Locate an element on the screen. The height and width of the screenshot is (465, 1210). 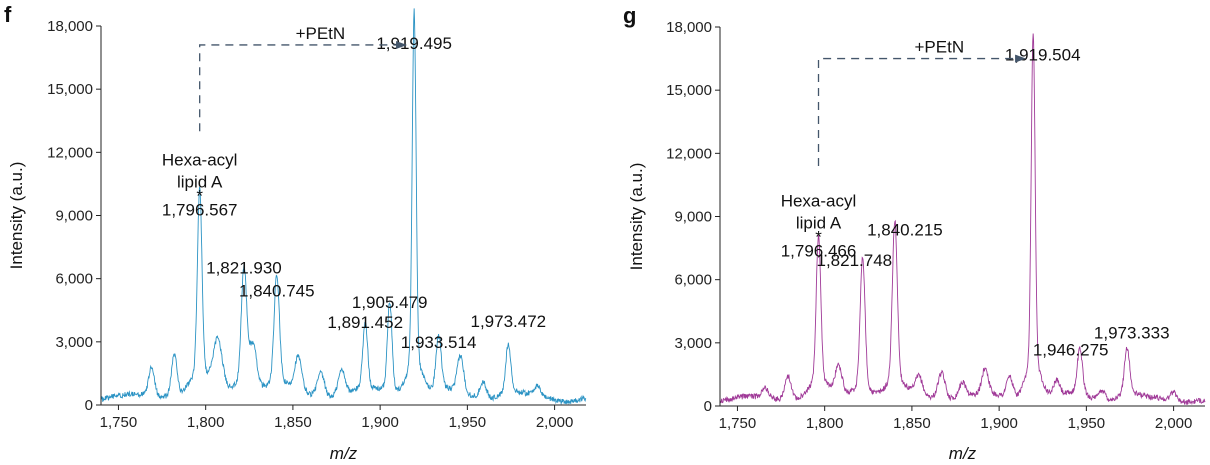
peak-label: 1,919.504 is located at coordinates (1043, 55).